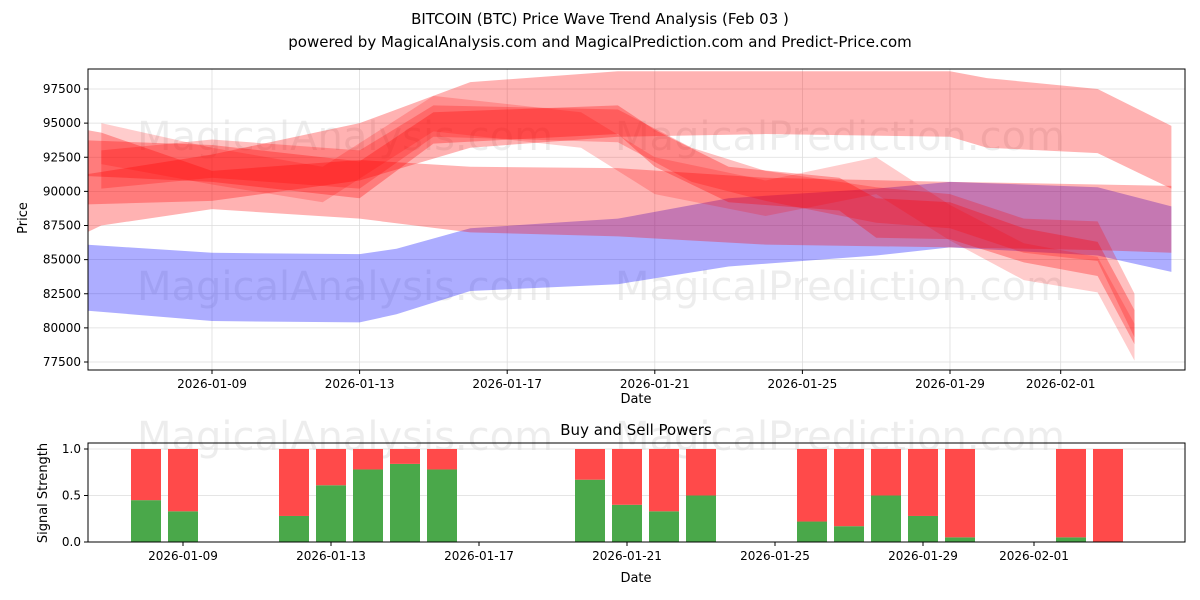 The width and height of the screenshot is (1200, 600). What do you see at coordinates (950, 384) in the screenshot?
I see `top-x-tick-label: 2026-01-29` at bounding box center [950, 384].